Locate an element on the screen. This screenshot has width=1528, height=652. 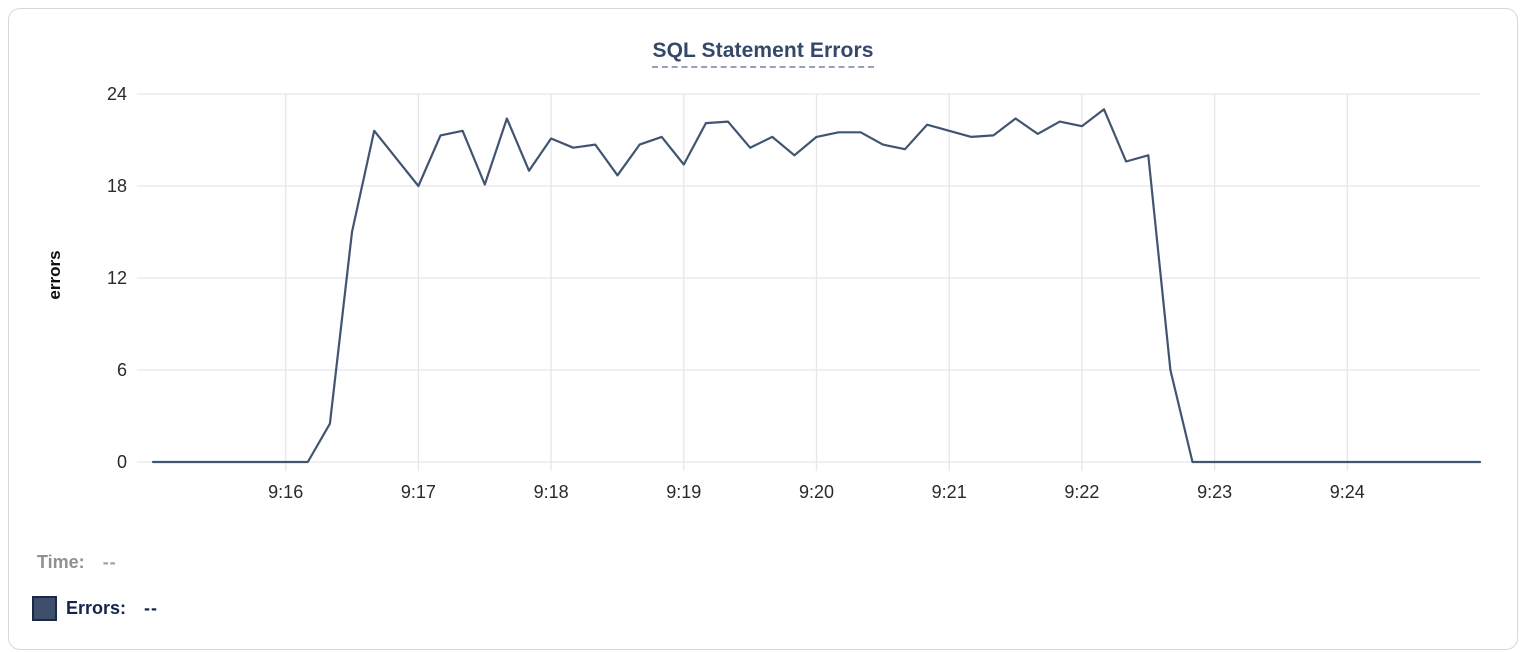
time-readout-value: -- is located at coordinates (109, 562).